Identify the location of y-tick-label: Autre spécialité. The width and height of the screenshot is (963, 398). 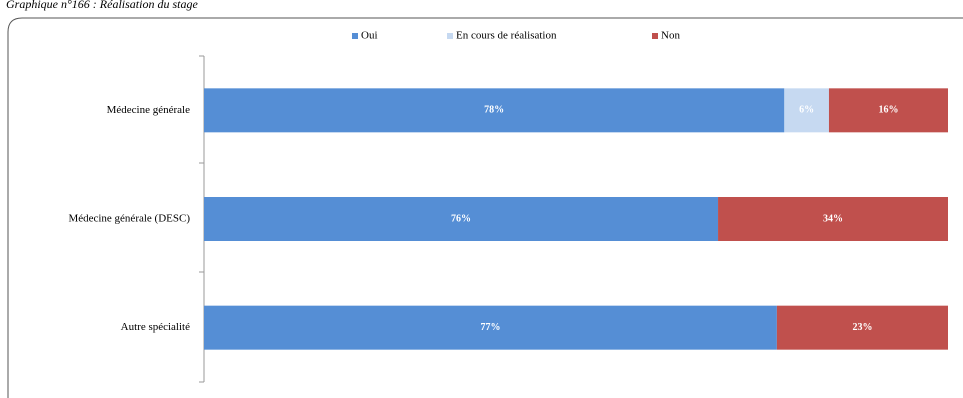
(155, 327).